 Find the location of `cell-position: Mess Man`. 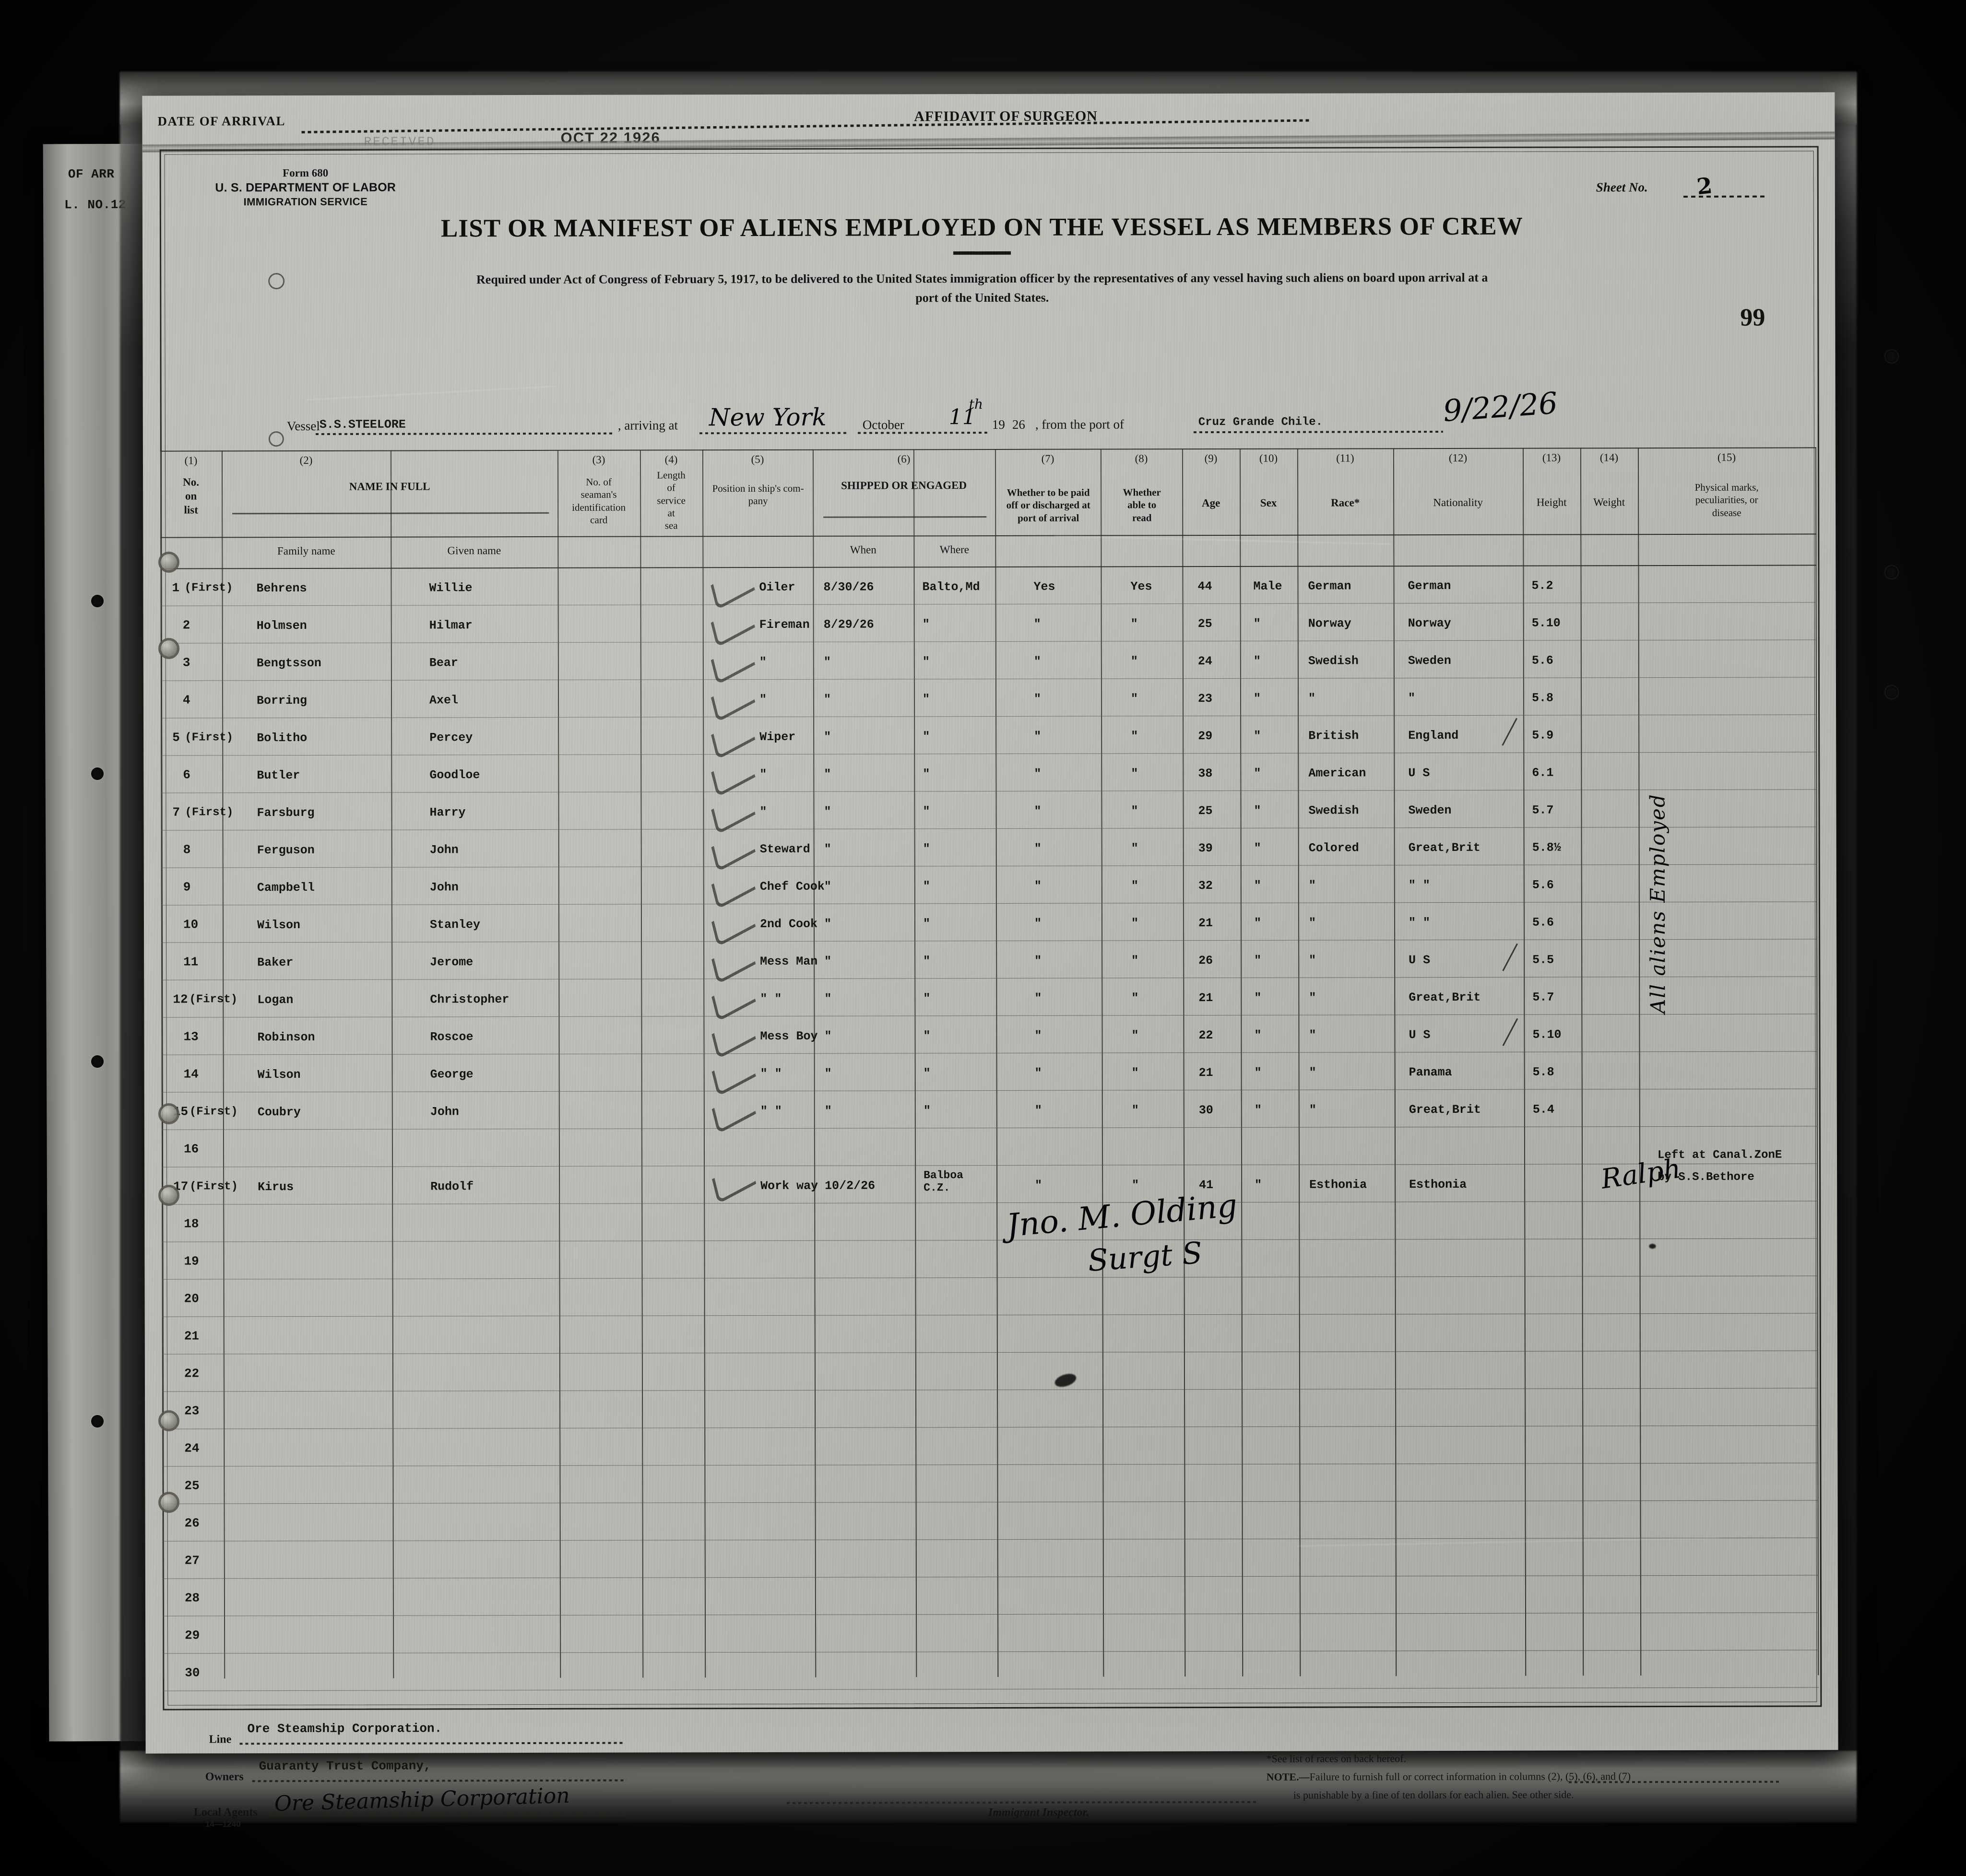

cell-position: Mess Man is located at coordinates (789, 962).